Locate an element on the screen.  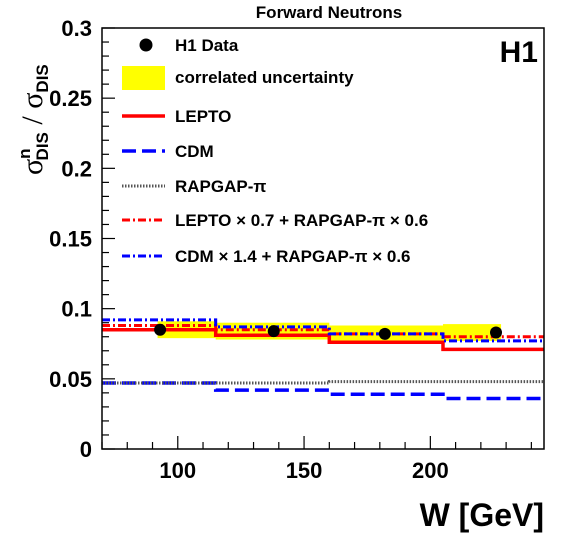
y-tick-label: 0 is located at coordinates (86, 449).